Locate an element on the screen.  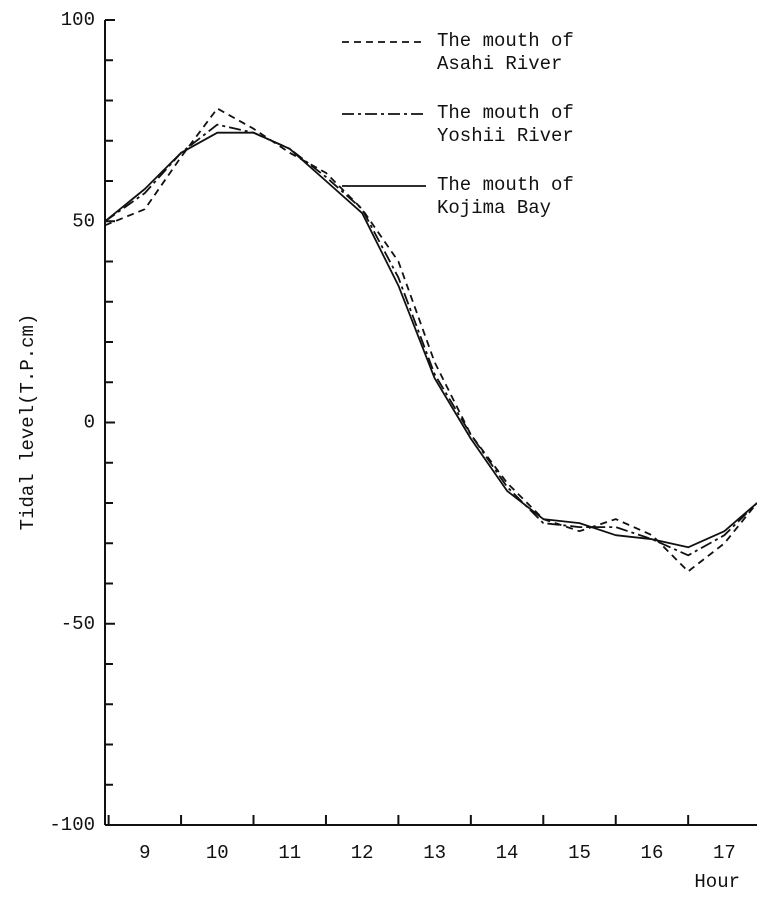
y-tick-label: 50 is located at coordinates (83, 221).